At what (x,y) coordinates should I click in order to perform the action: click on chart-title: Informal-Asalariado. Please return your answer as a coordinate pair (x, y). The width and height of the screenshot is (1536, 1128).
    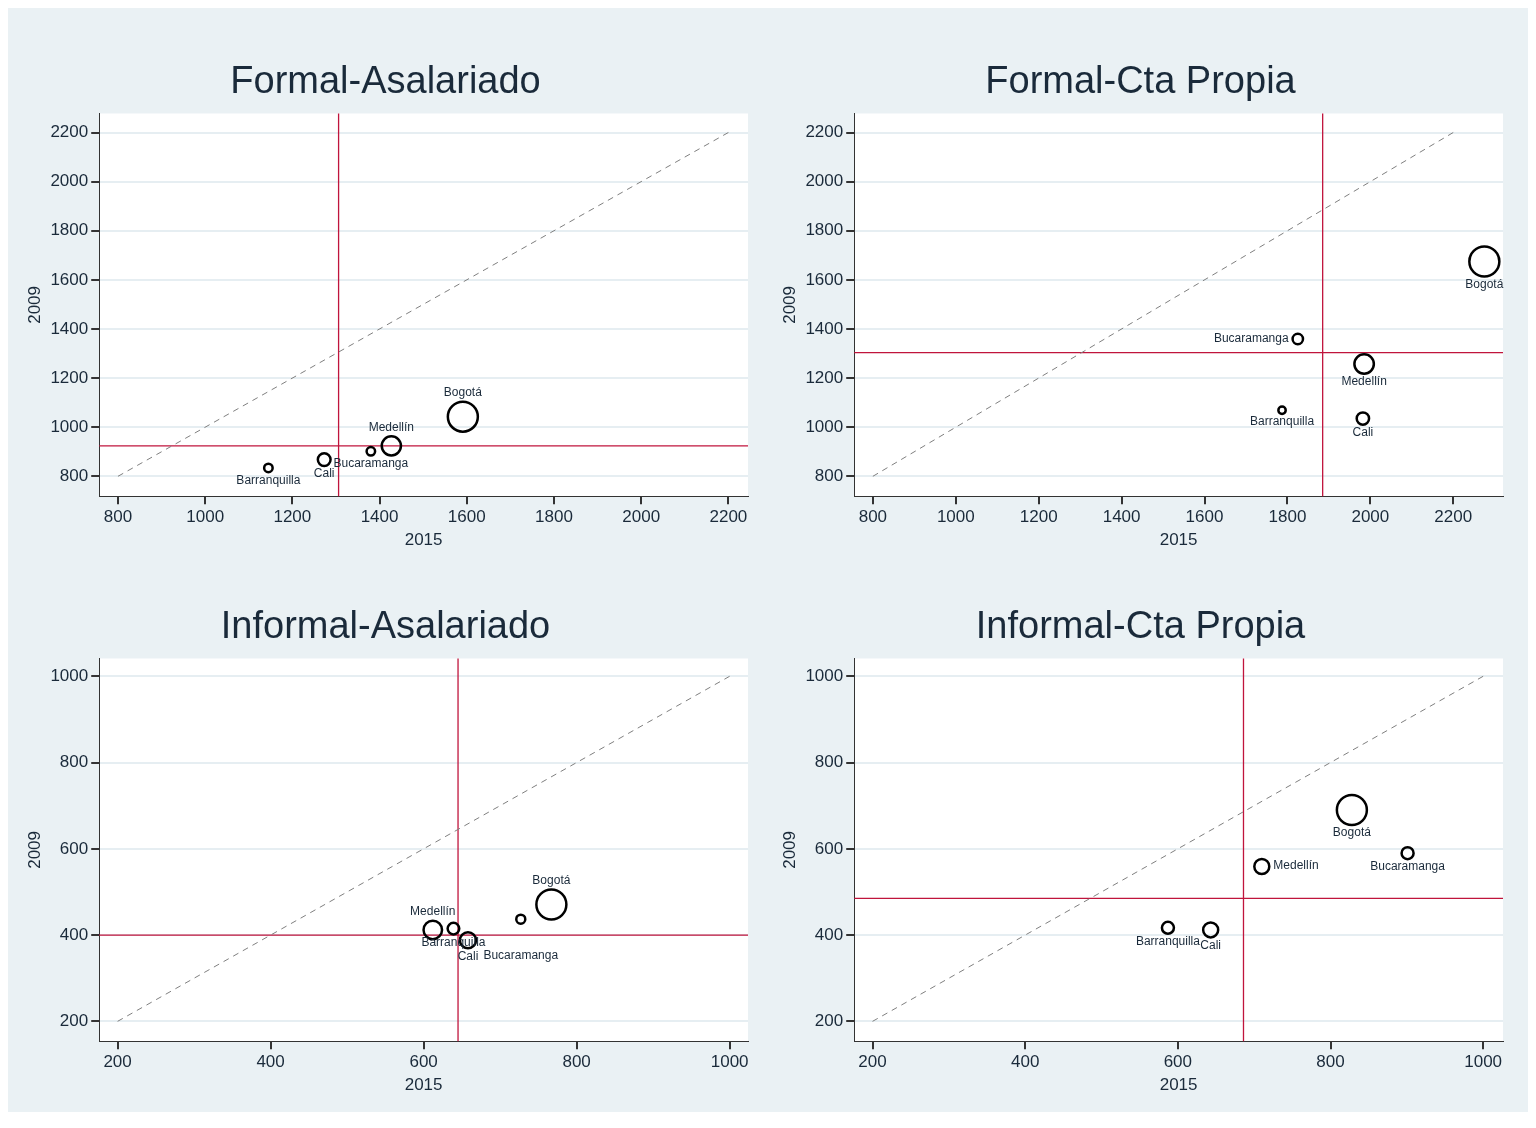
    Looking at the image, I should click on (385, 625).